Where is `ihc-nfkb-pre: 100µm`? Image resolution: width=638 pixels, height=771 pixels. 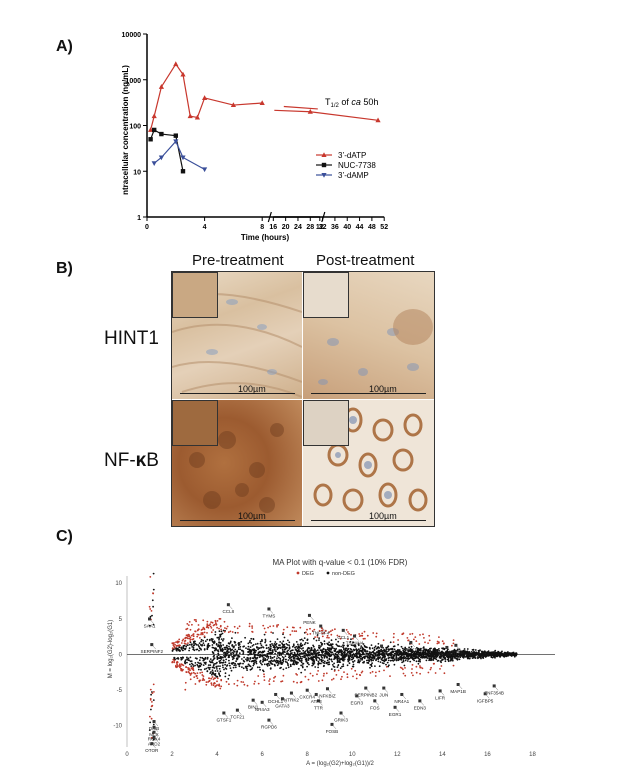 ihc-nfkb-pre: 100µm is located at coordinates (237, 463).